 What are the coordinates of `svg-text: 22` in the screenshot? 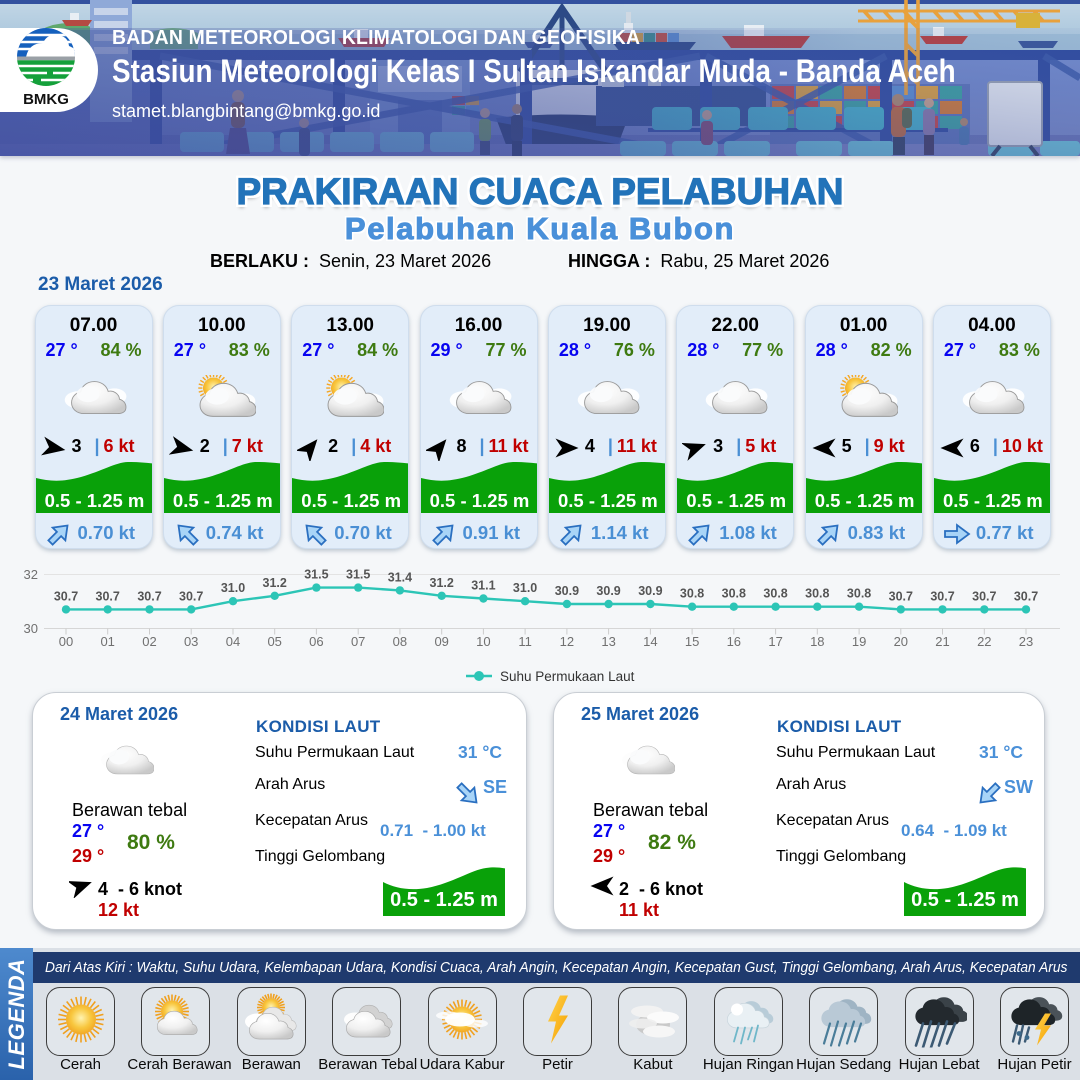 It's located at (984, 641).